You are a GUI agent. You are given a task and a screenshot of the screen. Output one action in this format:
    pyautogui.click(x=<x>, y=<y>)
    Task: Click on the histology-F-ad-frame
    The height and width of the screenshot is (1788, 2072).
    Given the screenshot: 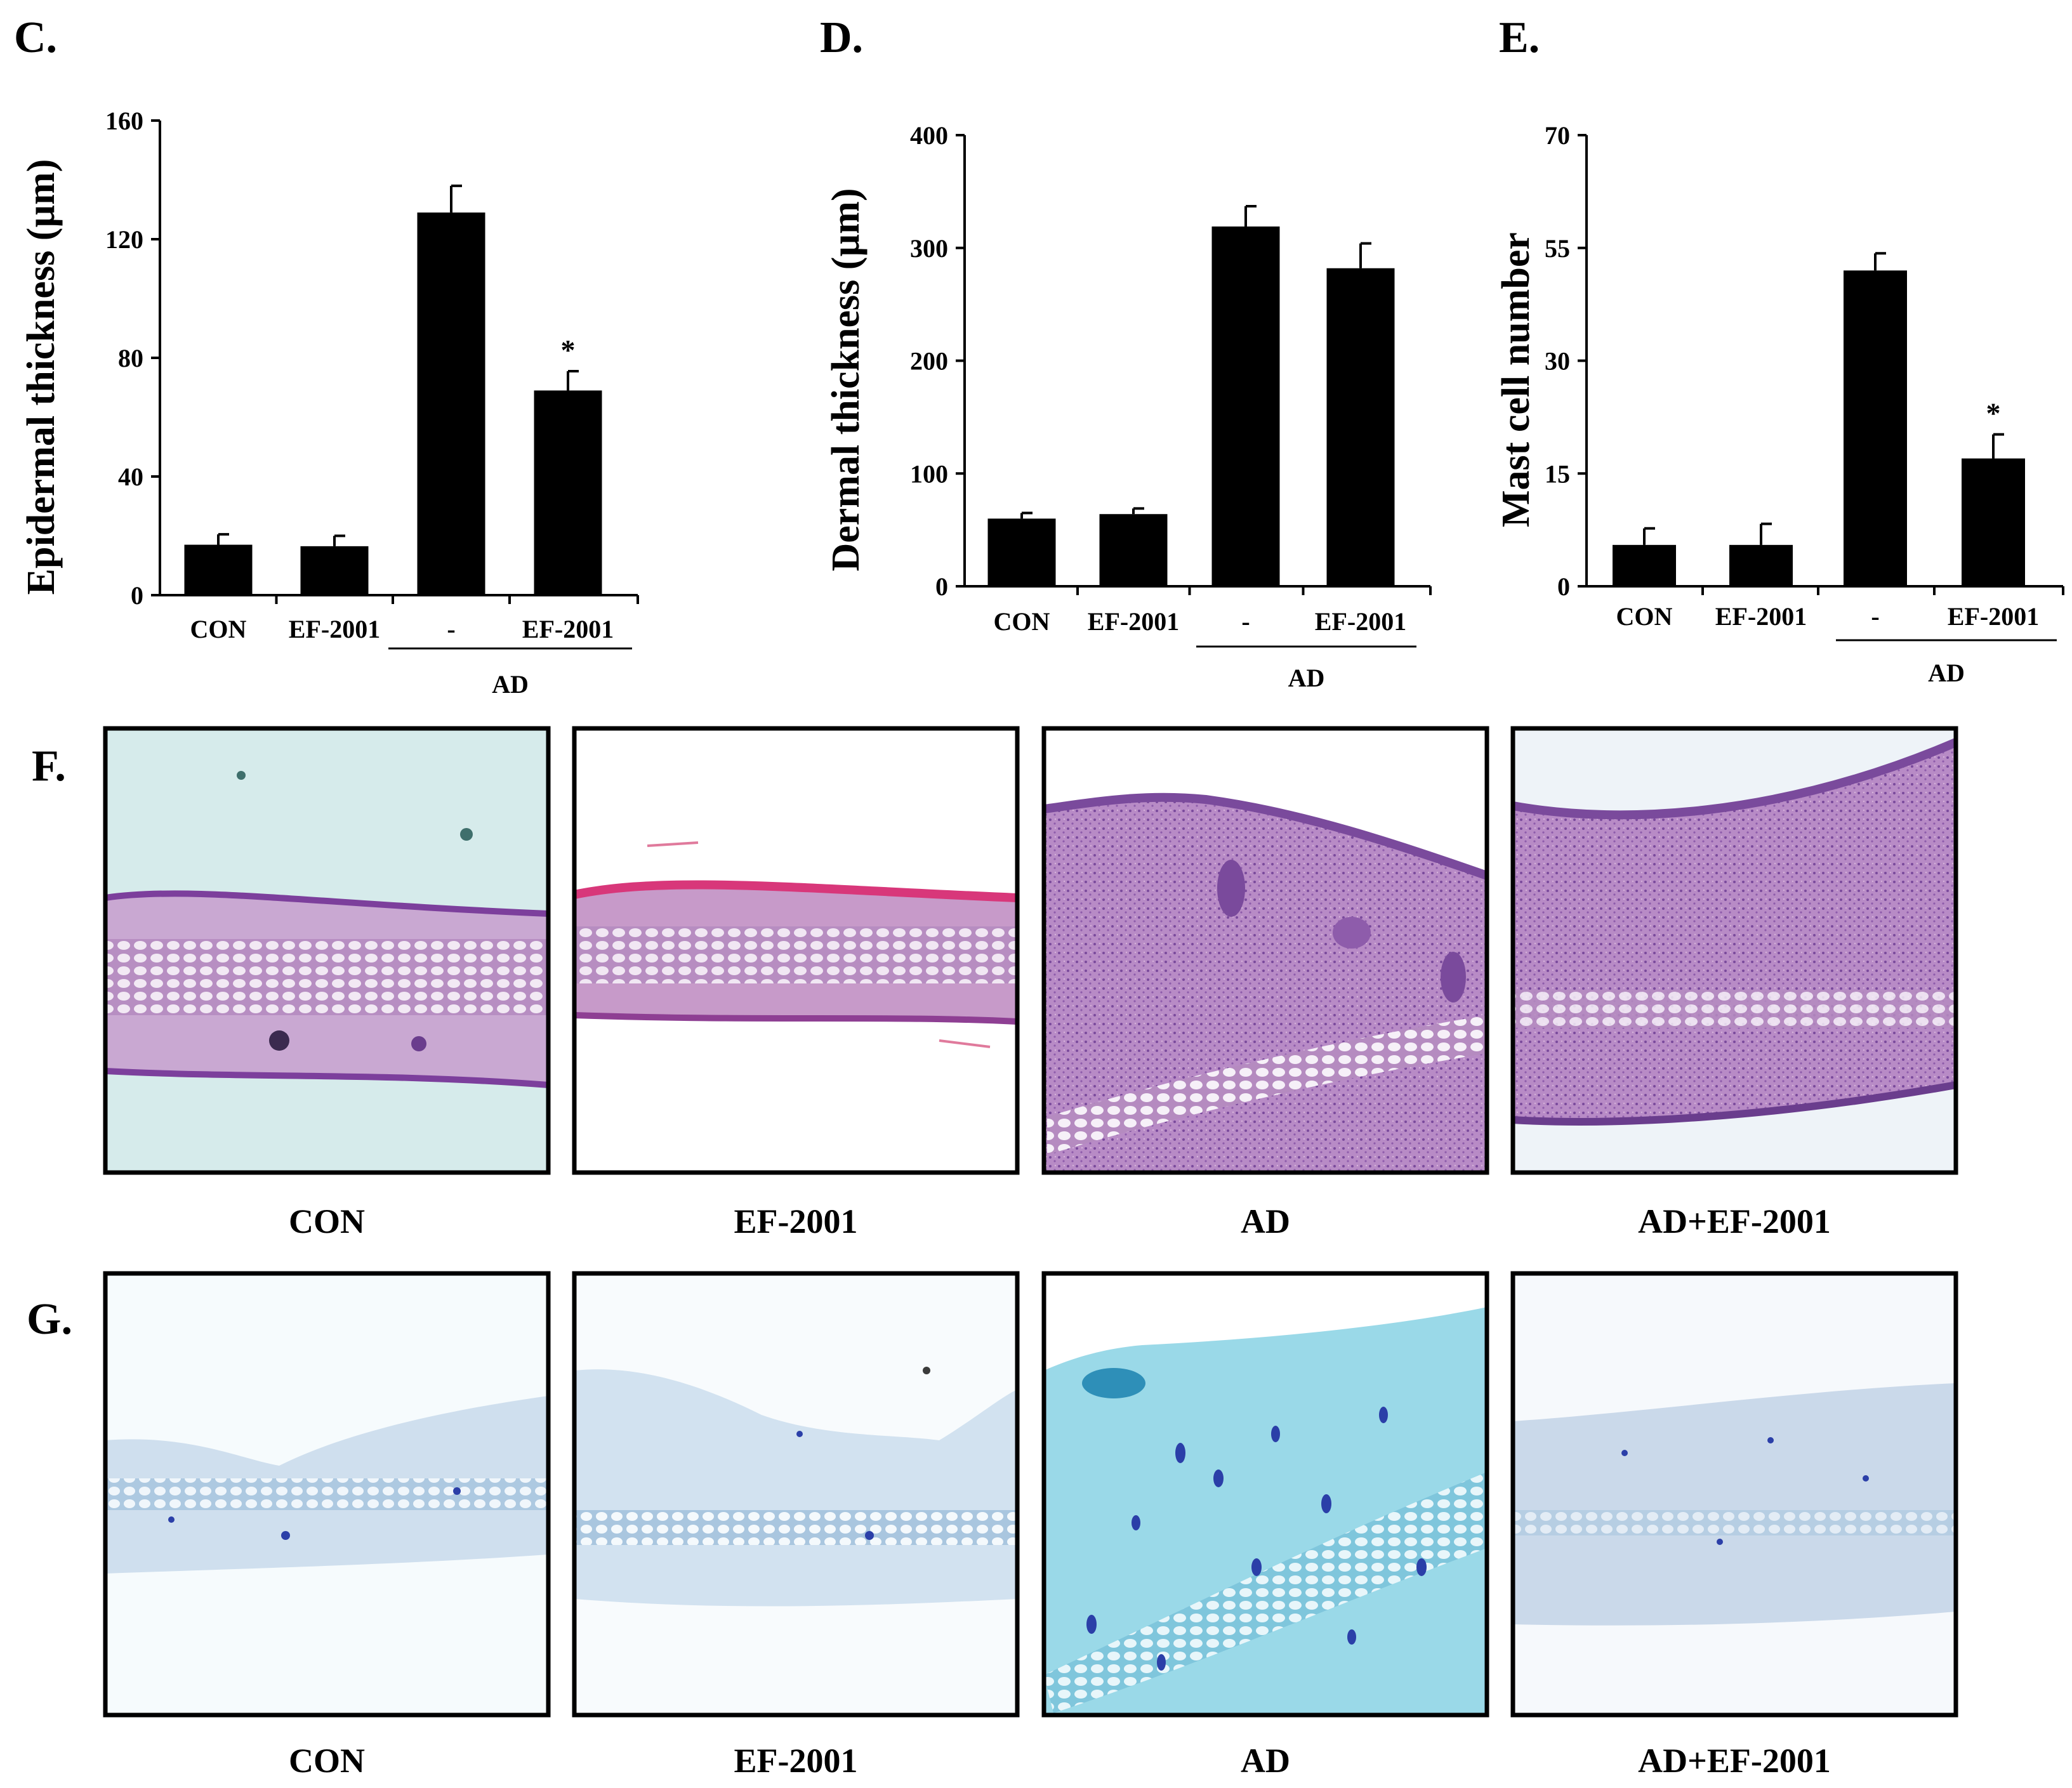 What is the action you would take?
    pyautogui.click(x=1265, y=950)
    